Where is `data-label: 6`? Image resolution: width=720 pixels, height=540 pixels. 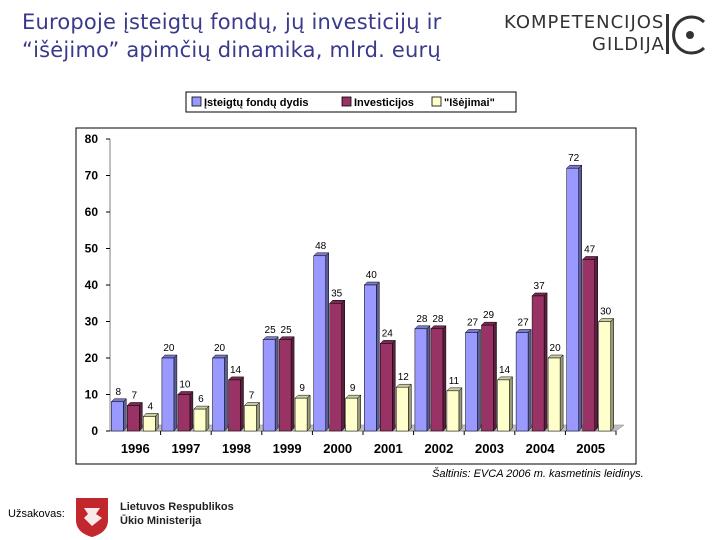
data-label: 6 is located at coordinates (201, 399).